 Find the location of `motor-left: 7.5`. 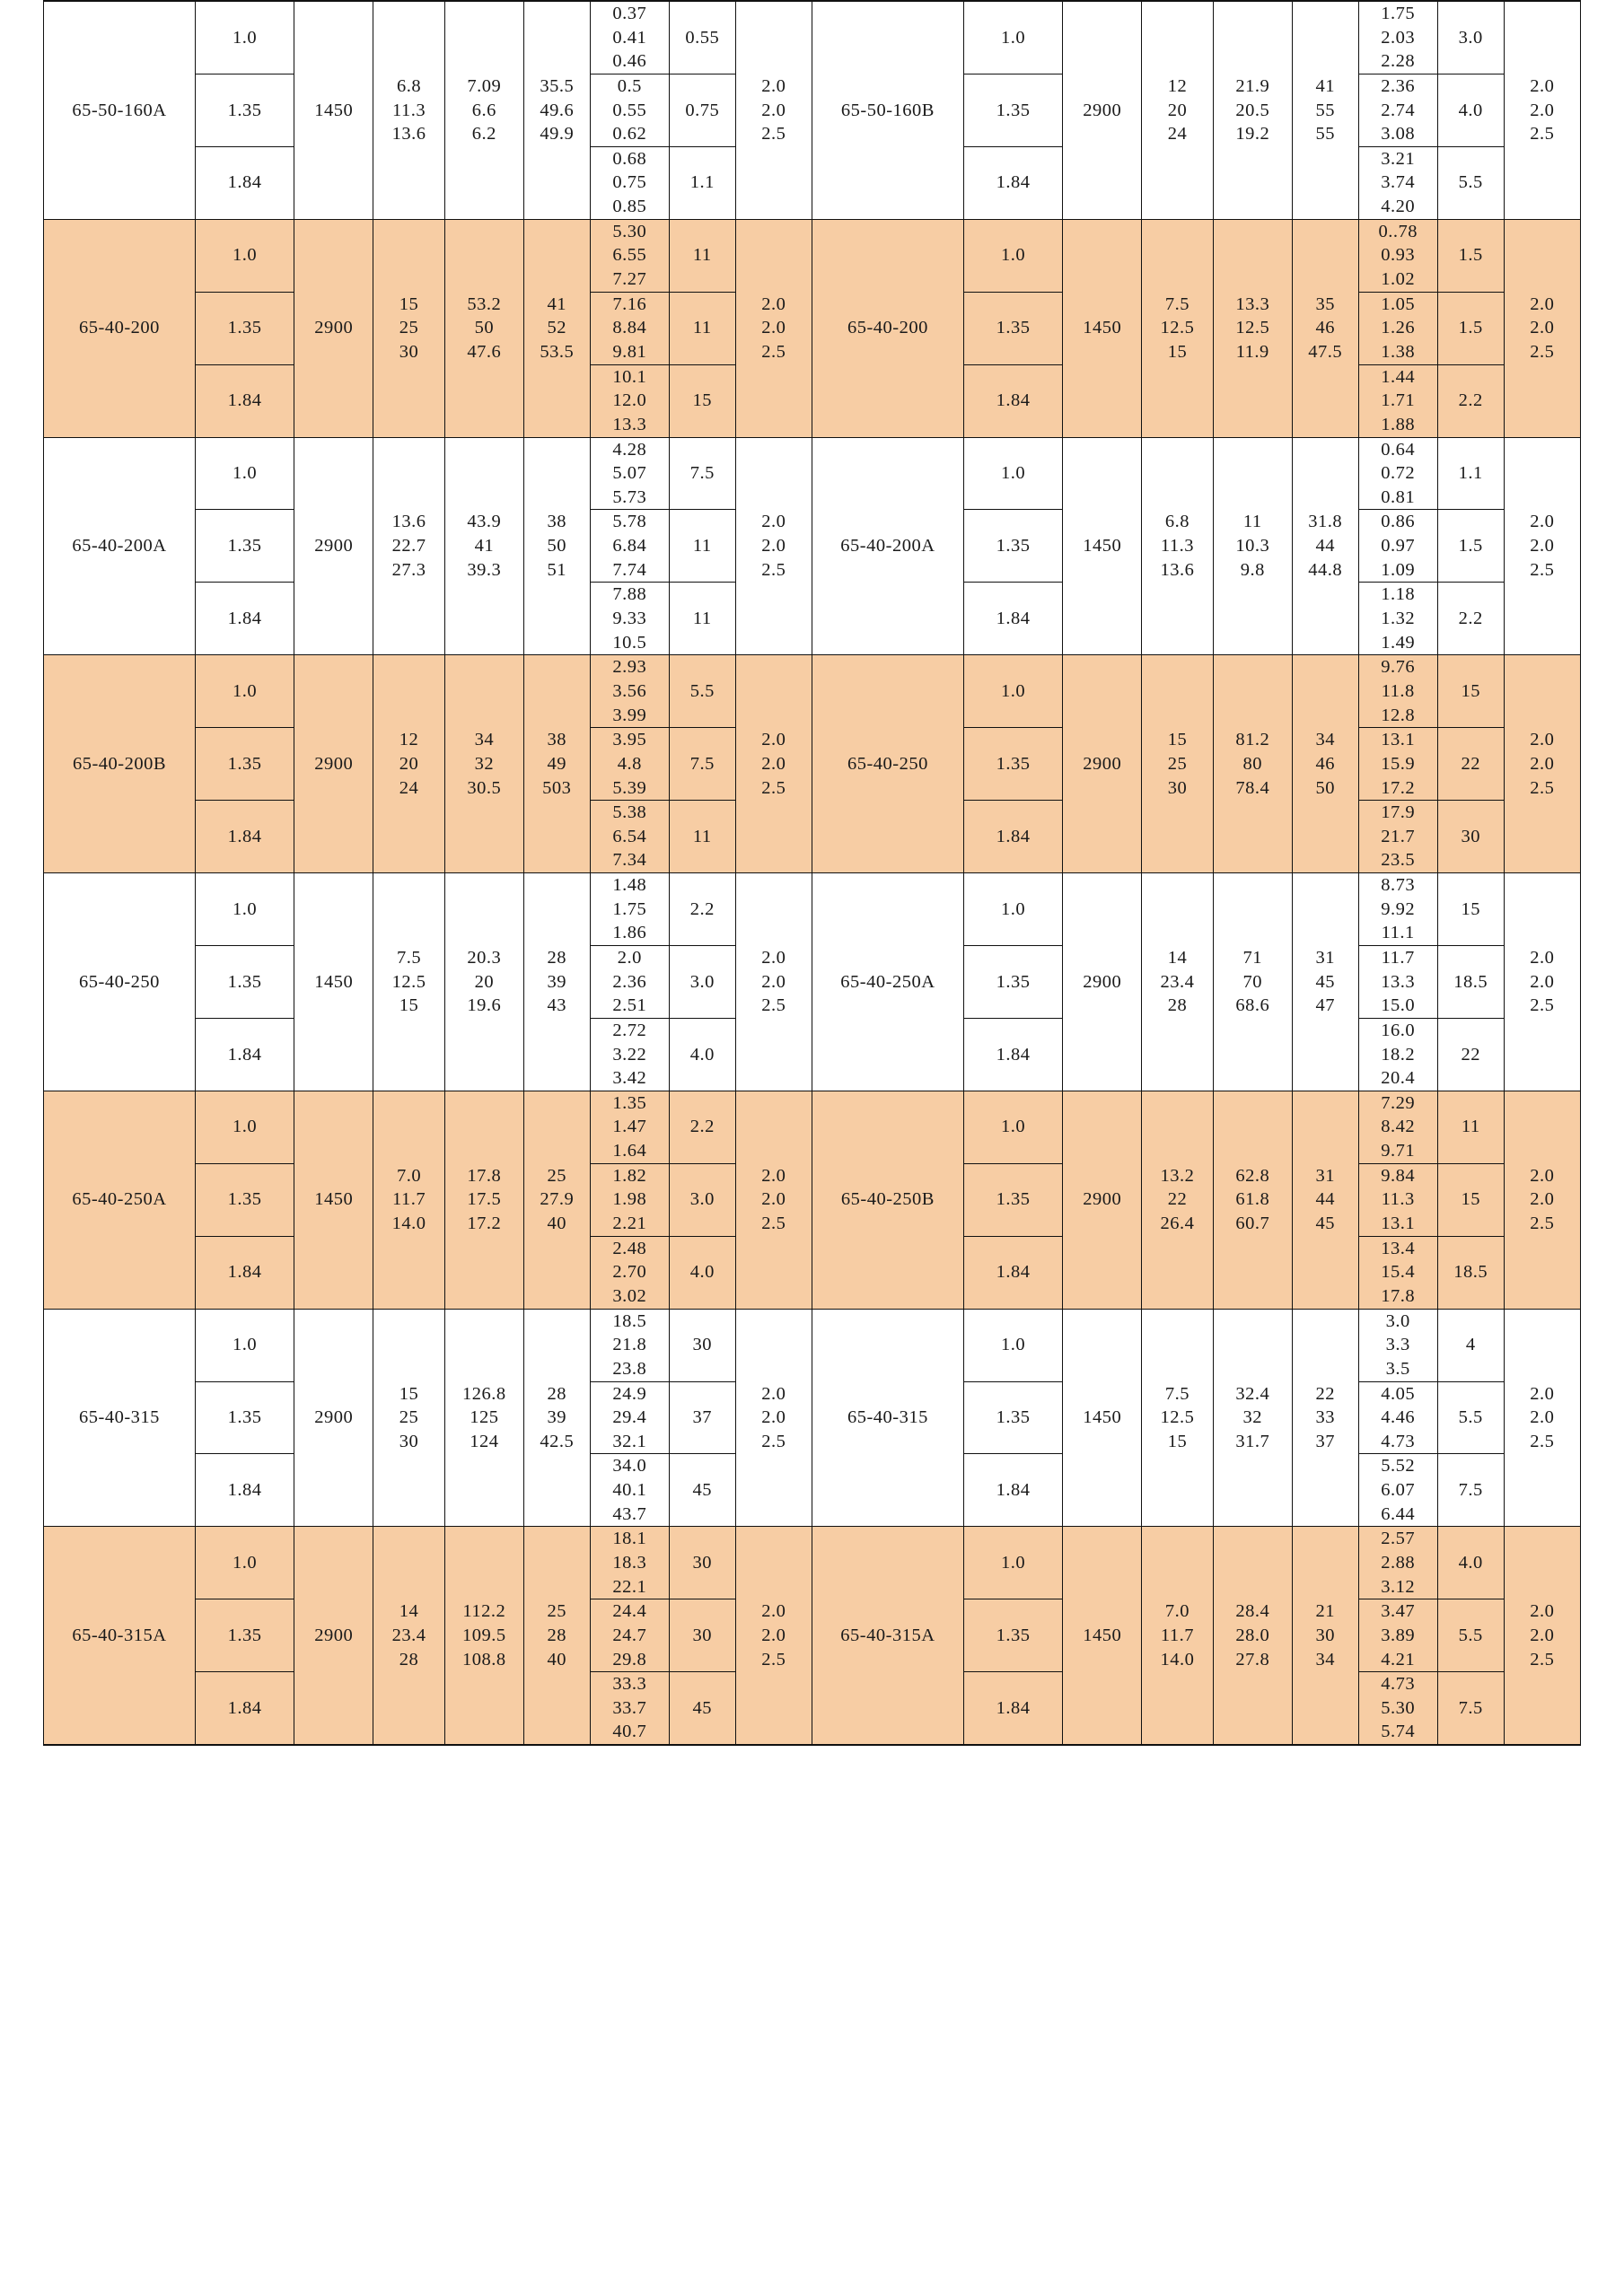

motor-left: 7.5 is located at coordinates (702, 474).